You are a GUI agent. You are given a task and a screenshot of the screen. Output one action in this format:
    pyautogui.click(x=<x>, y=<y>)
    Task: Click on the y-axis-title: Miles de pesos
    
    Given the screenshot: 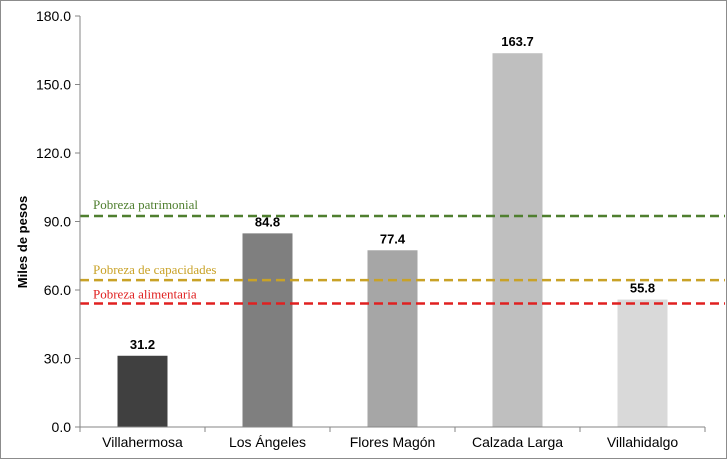 What is the action you would take?
    pyautogui.click(x=22, y=242)
    